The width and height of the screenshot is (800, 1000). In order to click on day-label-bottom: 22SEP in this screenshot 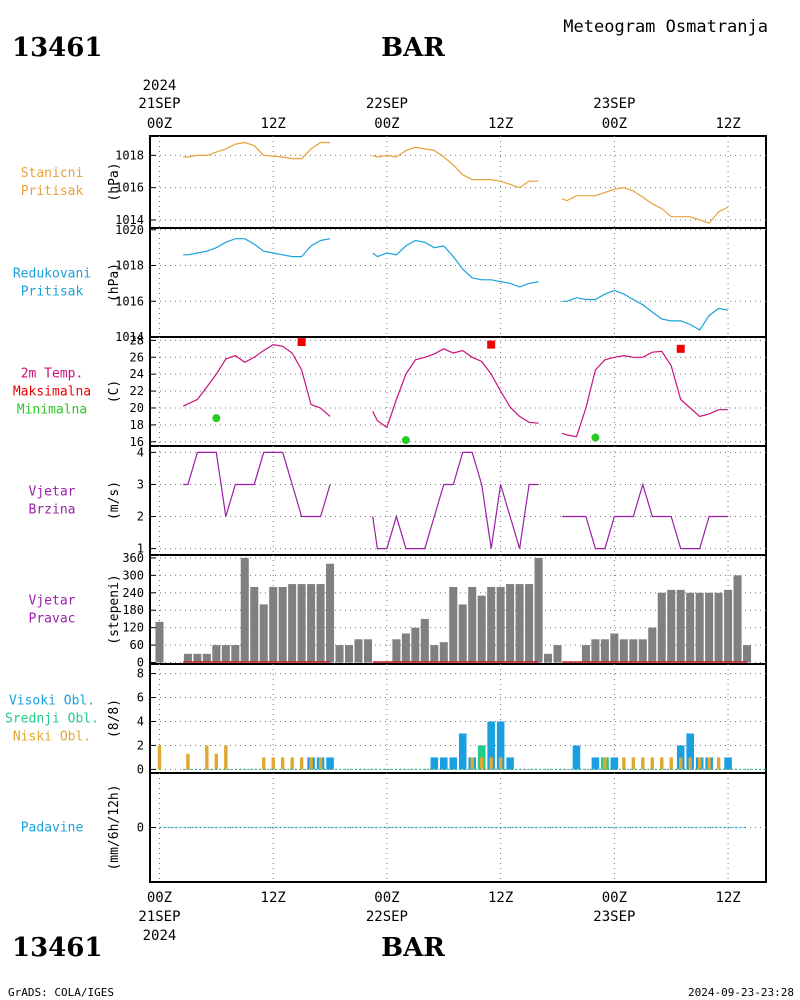, I will do `click(387, 917)`.